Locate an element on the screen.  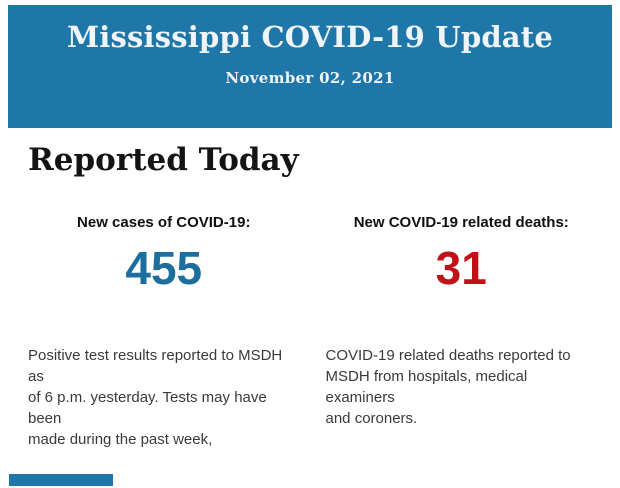
deaths-label: New COVID-19 related deaths: is located at coordinates (461, 223).